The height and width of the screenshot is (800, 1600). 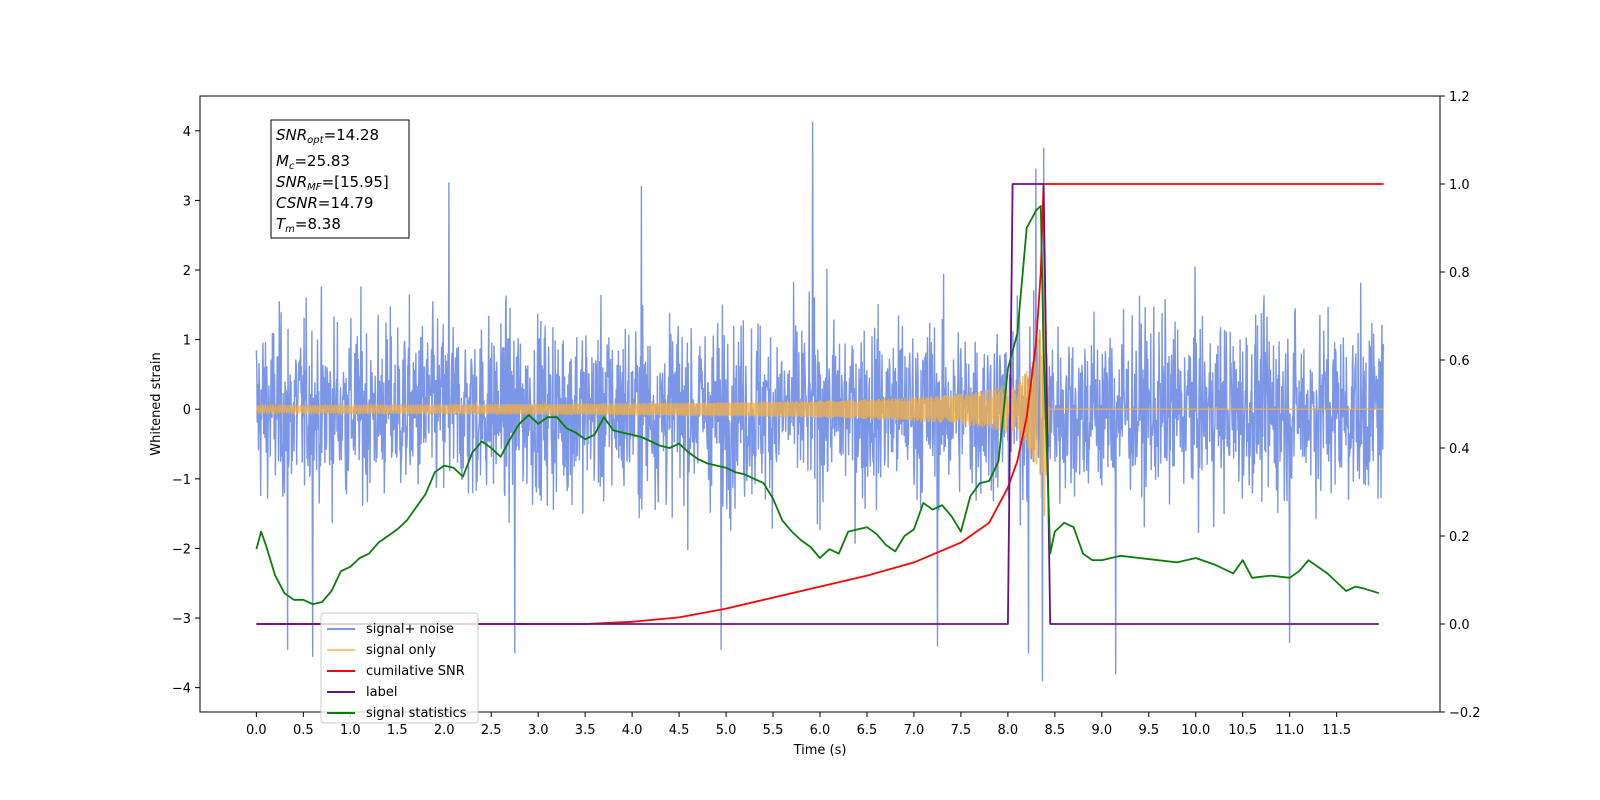 I want to click on x-tick-label: 3.0, so click(x=538, y=730).